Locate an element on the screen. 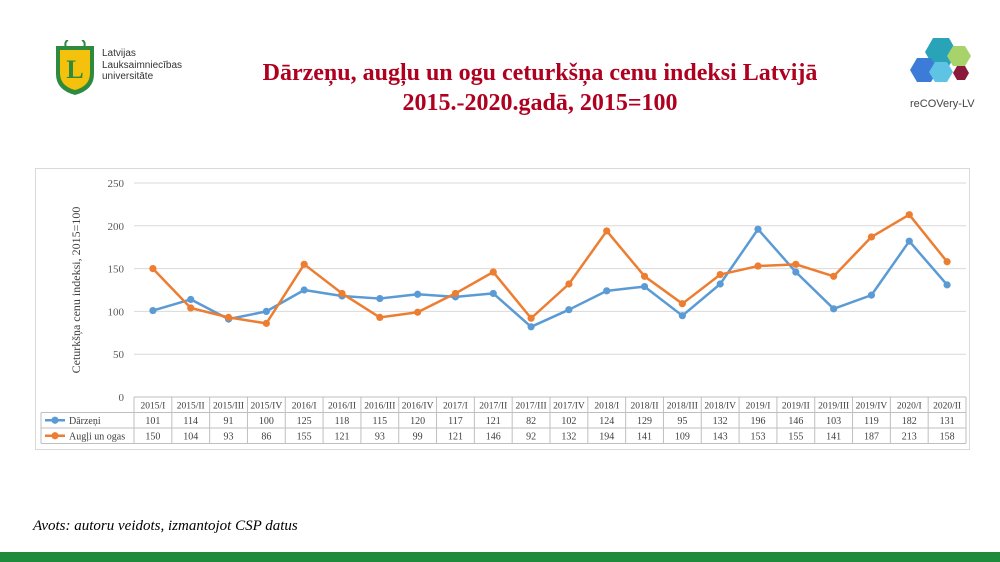 The width and height of the screenshot is (1000, 562). x-category-label: 2018/IV is located at coordinates (720, 407).